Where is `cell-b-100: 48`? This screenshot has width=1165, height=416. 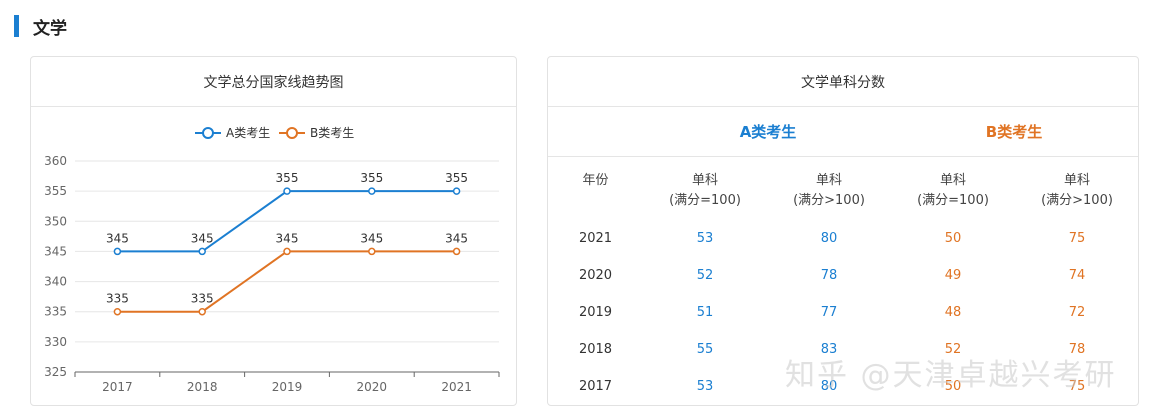
cell-b-100: 48 is located at coordinates (953, 312).